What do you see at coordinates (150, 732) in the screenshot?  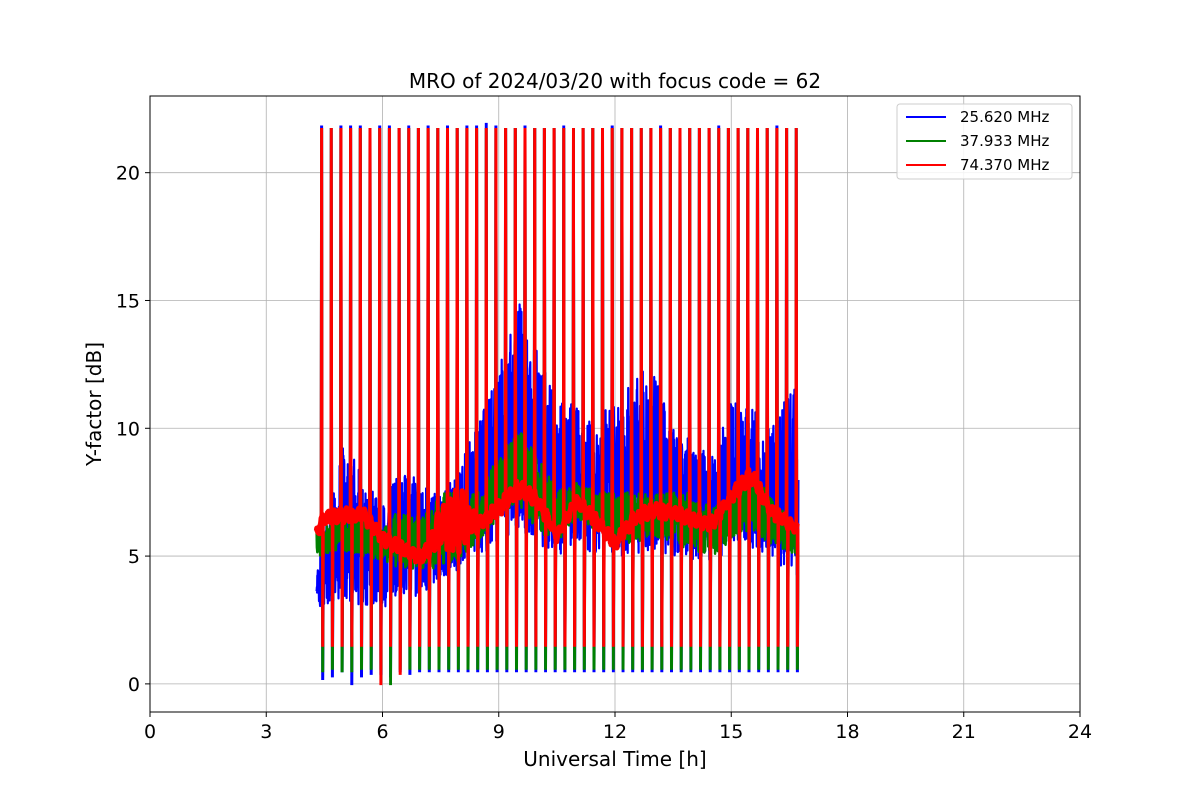 I see `x-tick-label: 0` at bounding box center [150, 732].